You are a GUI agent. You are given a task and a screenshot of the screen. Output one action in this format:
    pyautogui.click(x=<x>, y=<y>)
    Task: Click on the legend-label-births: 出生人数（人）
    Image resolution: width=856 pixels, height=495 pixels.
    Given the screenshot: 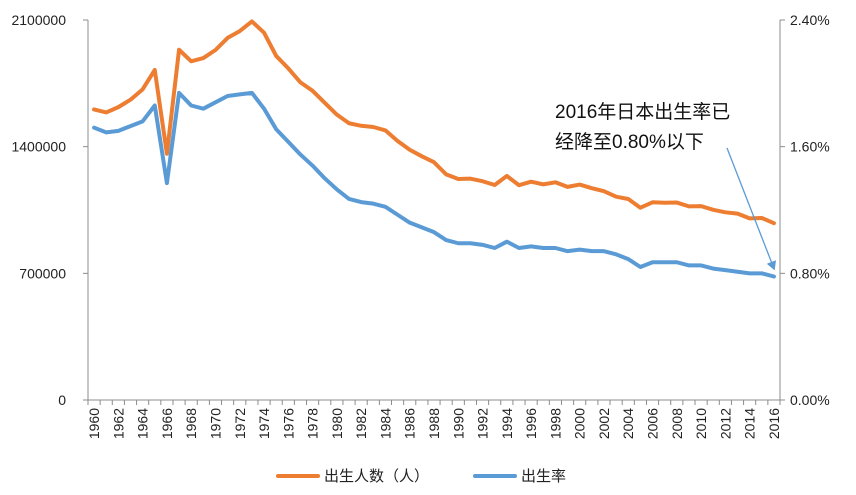 What is the action you would take?
    pyautogui.click(x=376, y=476)
    